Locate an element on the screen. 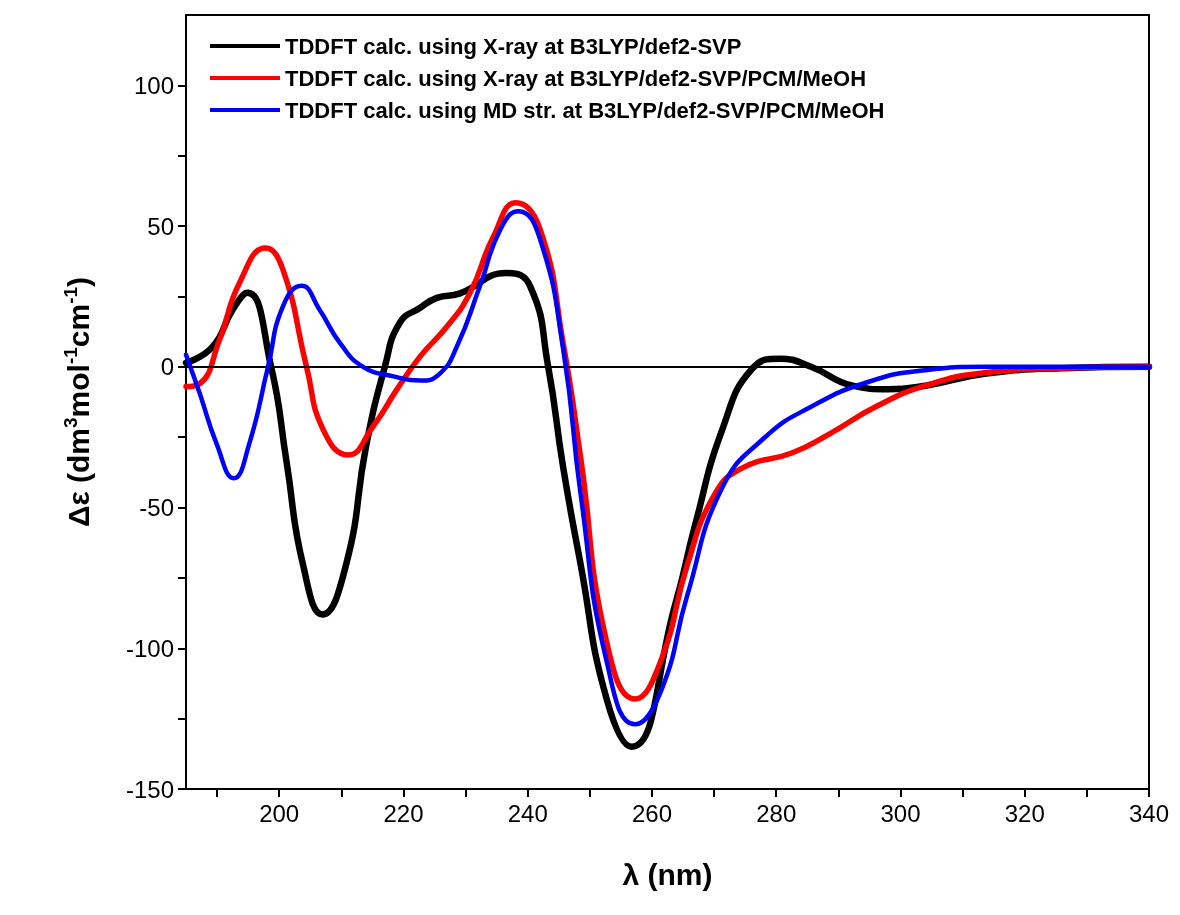  legend-label: TDDFT calc. using X-ray at B3LYP/def2-SVP/PCM/MeOH is located at coordinates (576, 78).